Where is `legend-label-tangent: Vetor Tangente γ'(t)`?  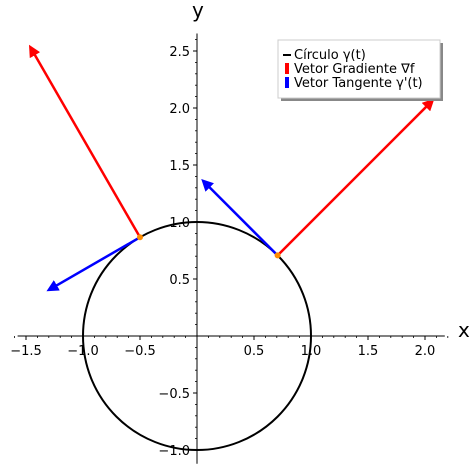 legend-label-tangent: Vetor Tangente γ'(t) is located at coordinates (358, 83).